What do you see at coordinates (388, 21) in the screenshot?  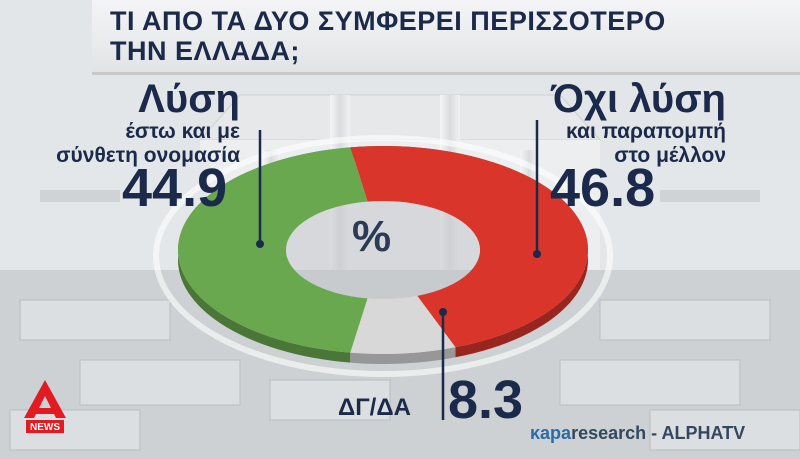 I see `title-line-1: ΤΙ ΑΠΟ ΤΑ ΔΥΟ ΣΥΜΦΕΡΕΙ ΠΕΡΙΣΣΟΤΕΡΟ` at bounding box center [388, 21].